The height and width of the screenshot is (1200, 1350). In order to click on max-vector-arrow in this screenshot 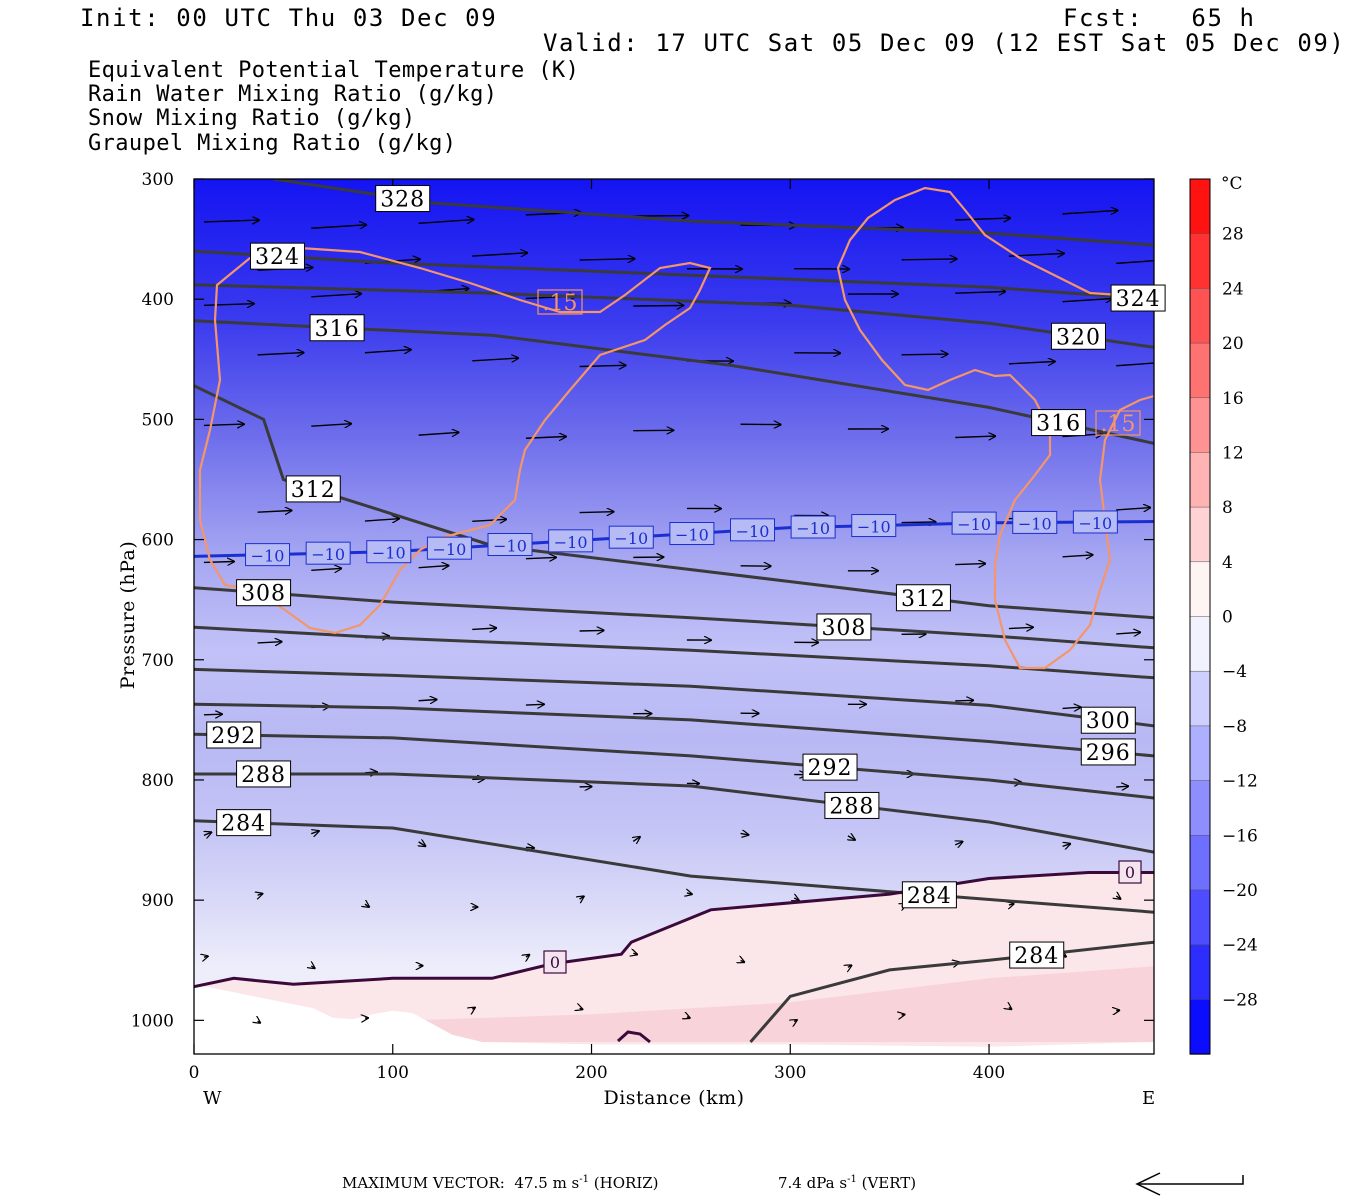, I will do `click(1189, 1184)`.